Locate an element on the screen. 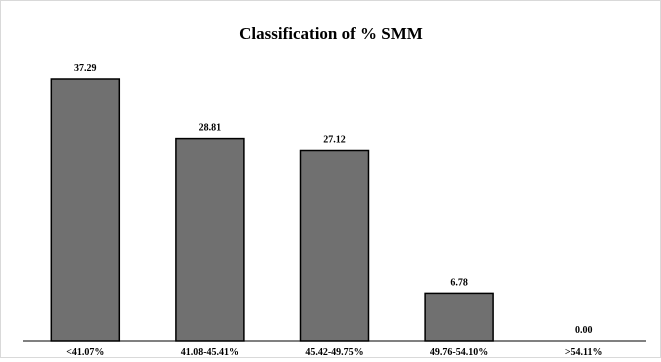  data-label-0: 37.29 is located at coordinates (85, 68).